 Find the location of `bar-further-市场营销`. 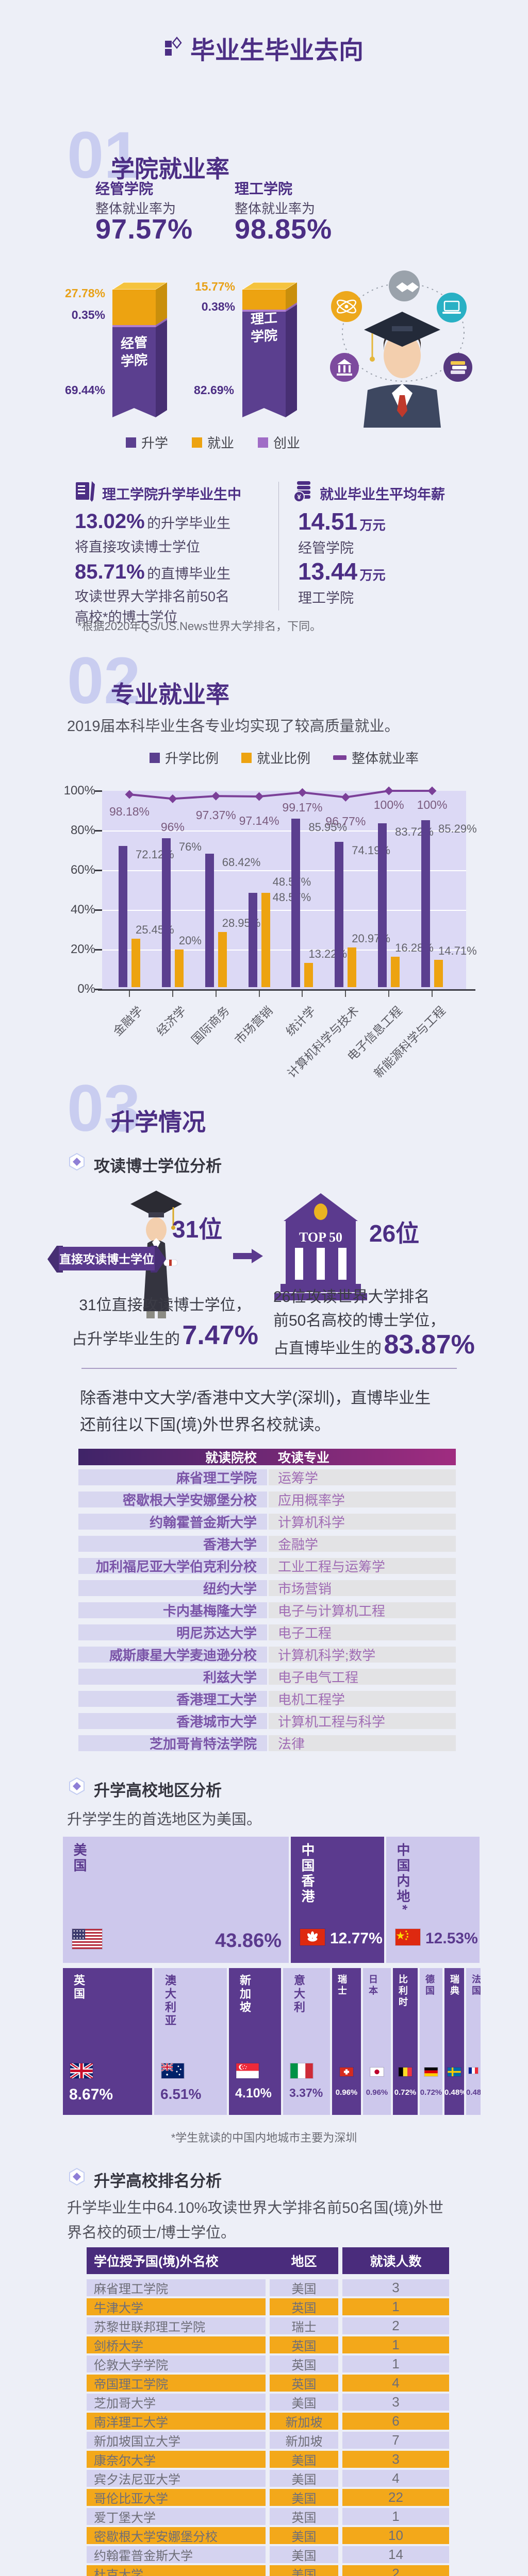

bar-further-市场营销 is located at coordinates (252, 940).